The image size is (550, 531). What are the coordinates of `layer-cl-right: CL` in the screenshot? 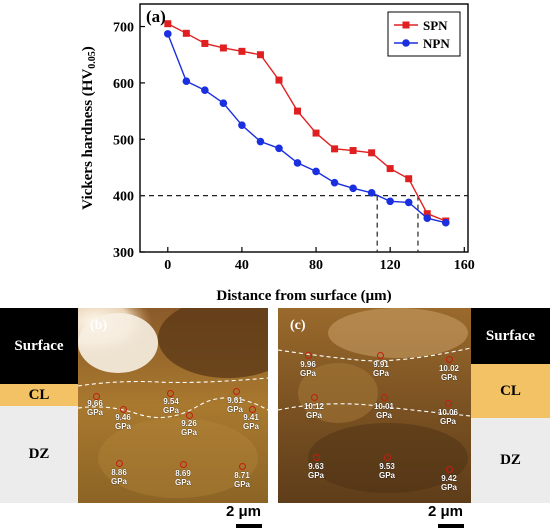 It's located at (510, 391).